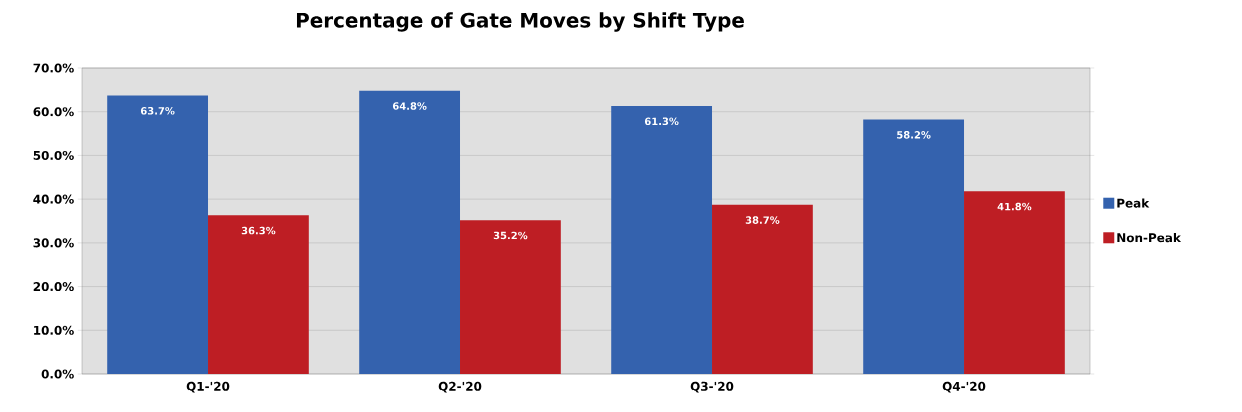  Describe the element at coordinates (53, 243) in the screenshot. I see `y-tick-label: 30.0%` at that location.